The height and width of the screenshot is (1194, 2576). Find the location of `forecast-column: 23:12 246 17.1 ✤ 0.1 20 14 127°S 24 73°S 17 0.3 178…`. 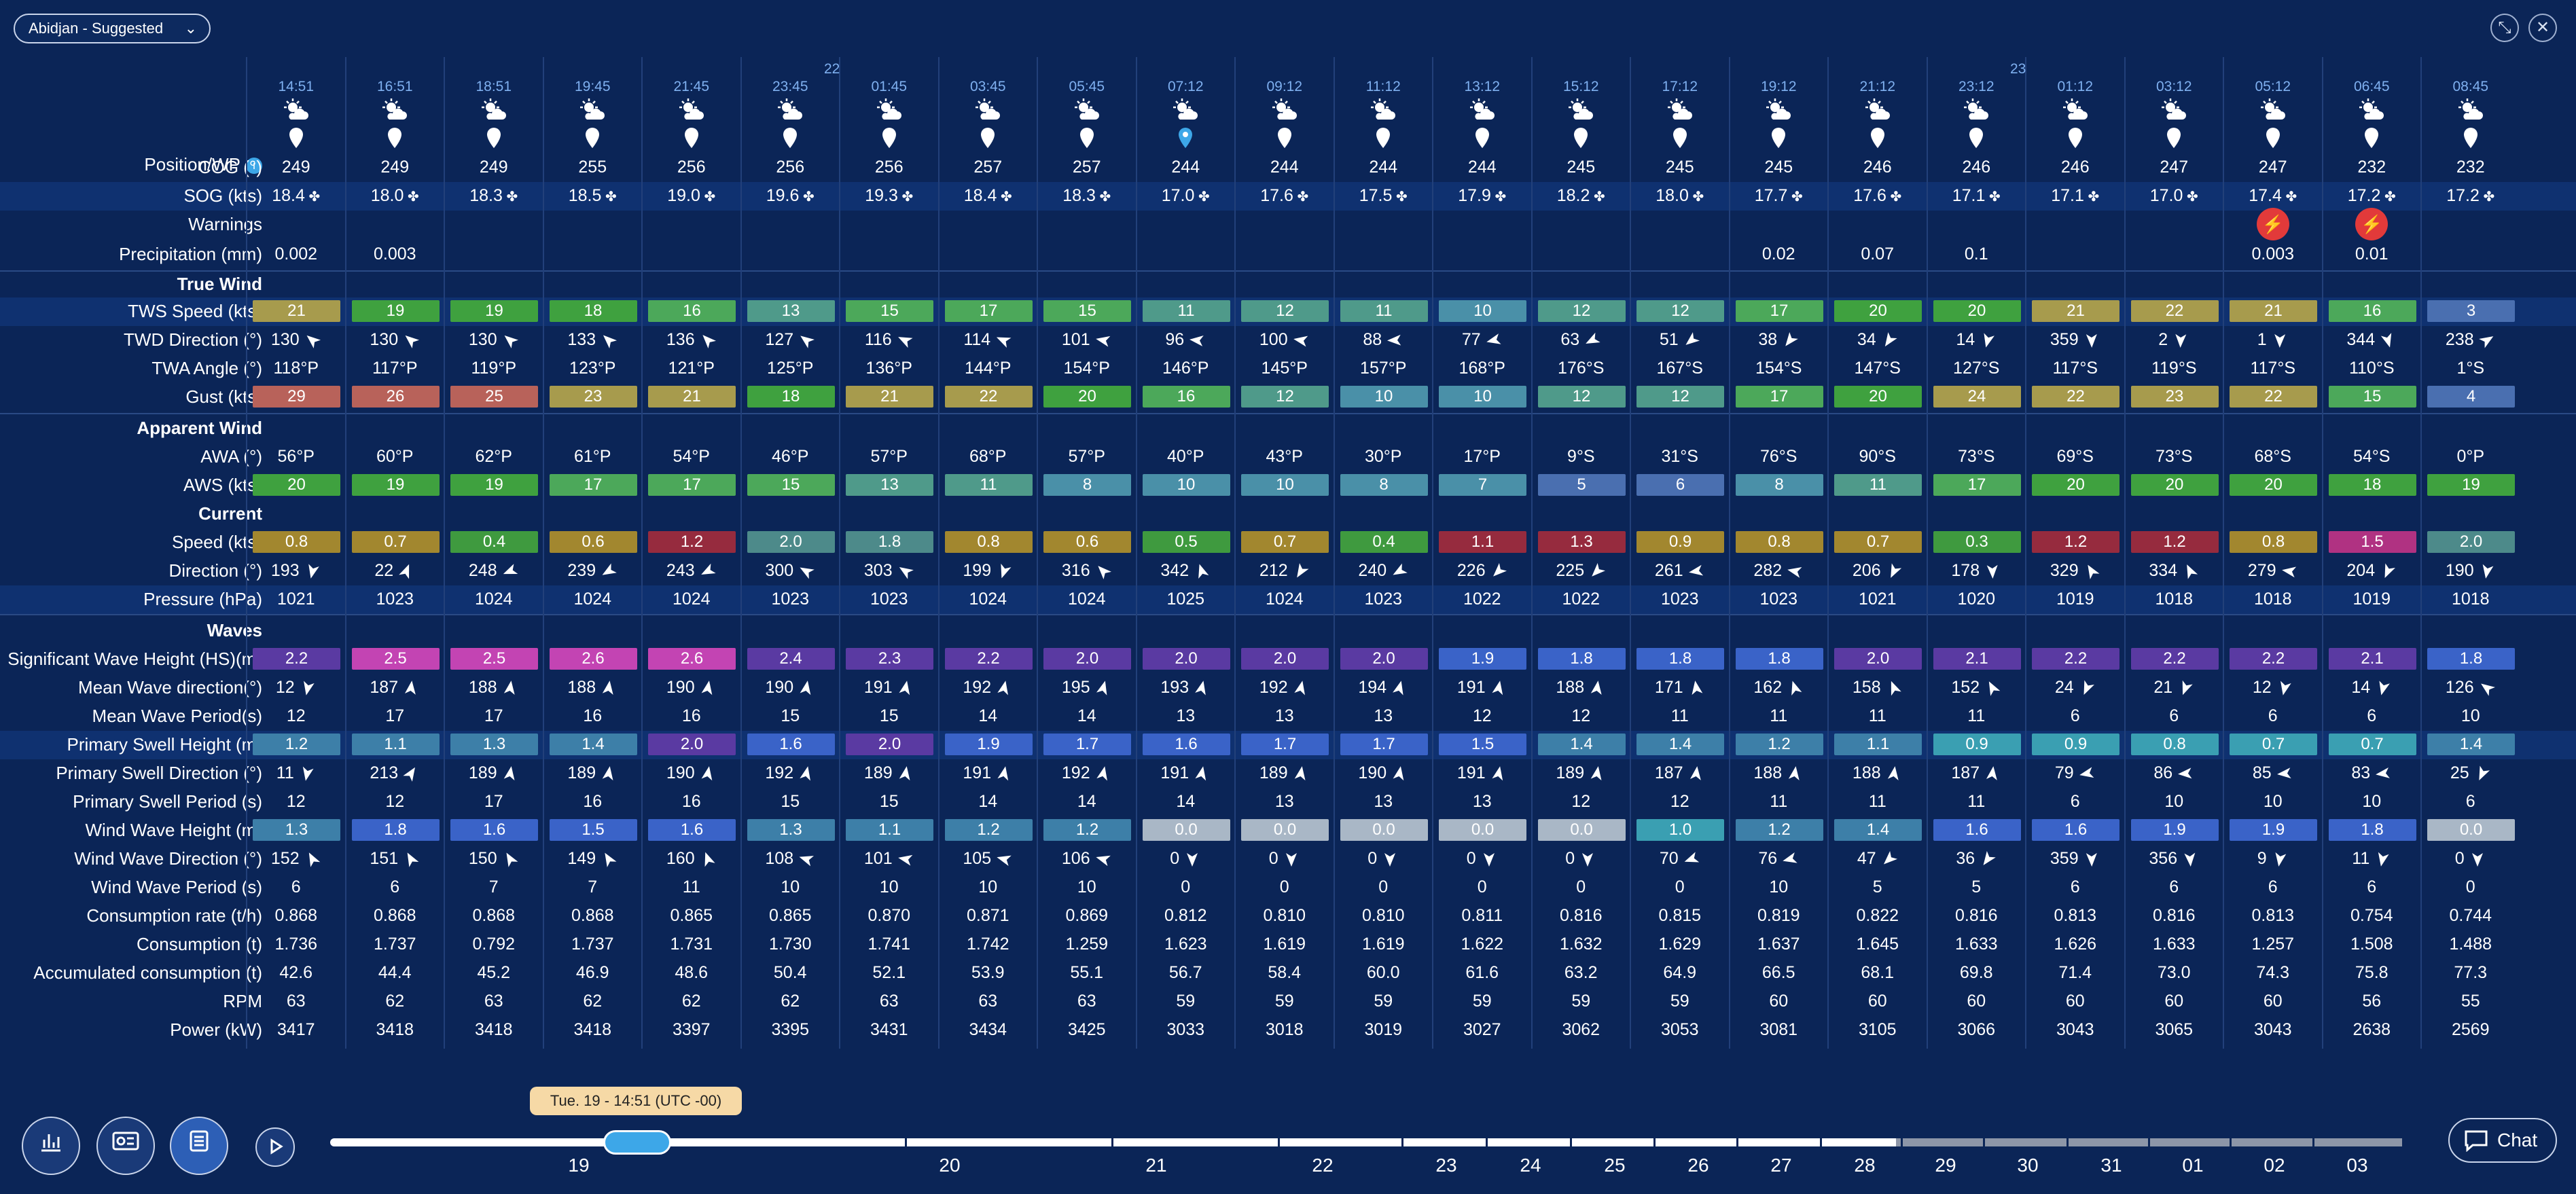

forecast-column: 23:12 246 17.1 ✤ 0.1 20 14 127°S 24 73°S 17 0.3 178… is located at coordinates (1976, 553).